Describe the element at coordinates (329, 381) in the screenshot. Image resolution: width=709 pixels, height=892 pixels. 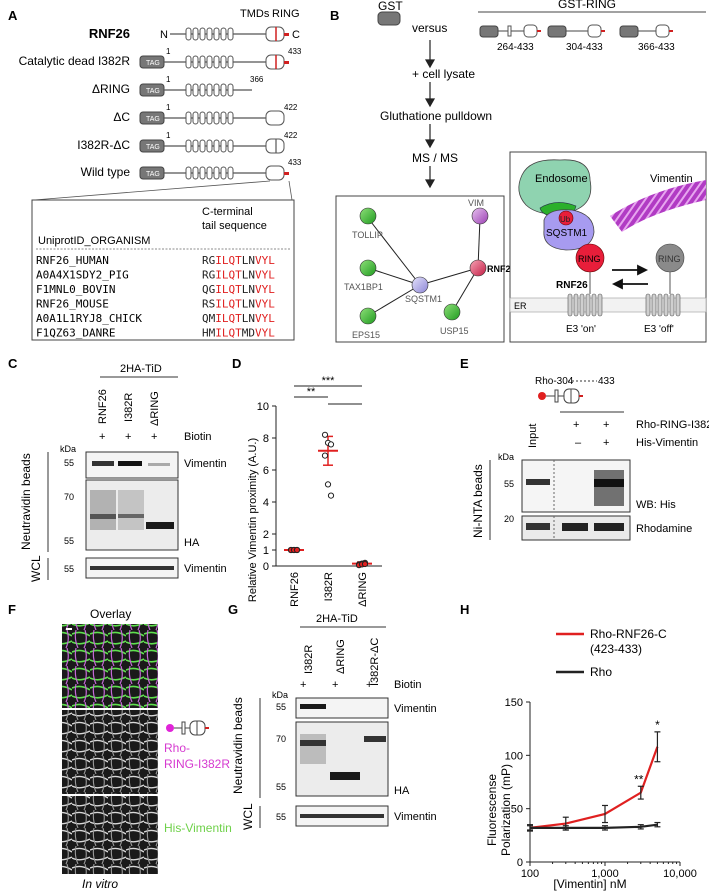
I see `d-sig-label-1: ***` at that location.